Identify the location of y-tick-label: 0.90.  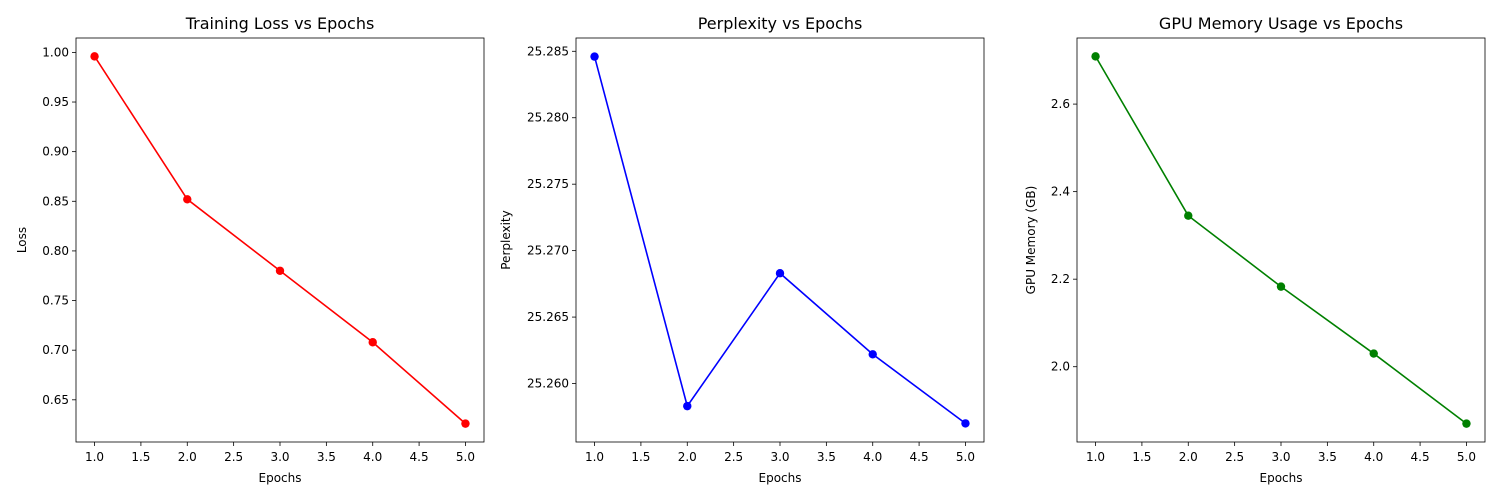
(55, 152).